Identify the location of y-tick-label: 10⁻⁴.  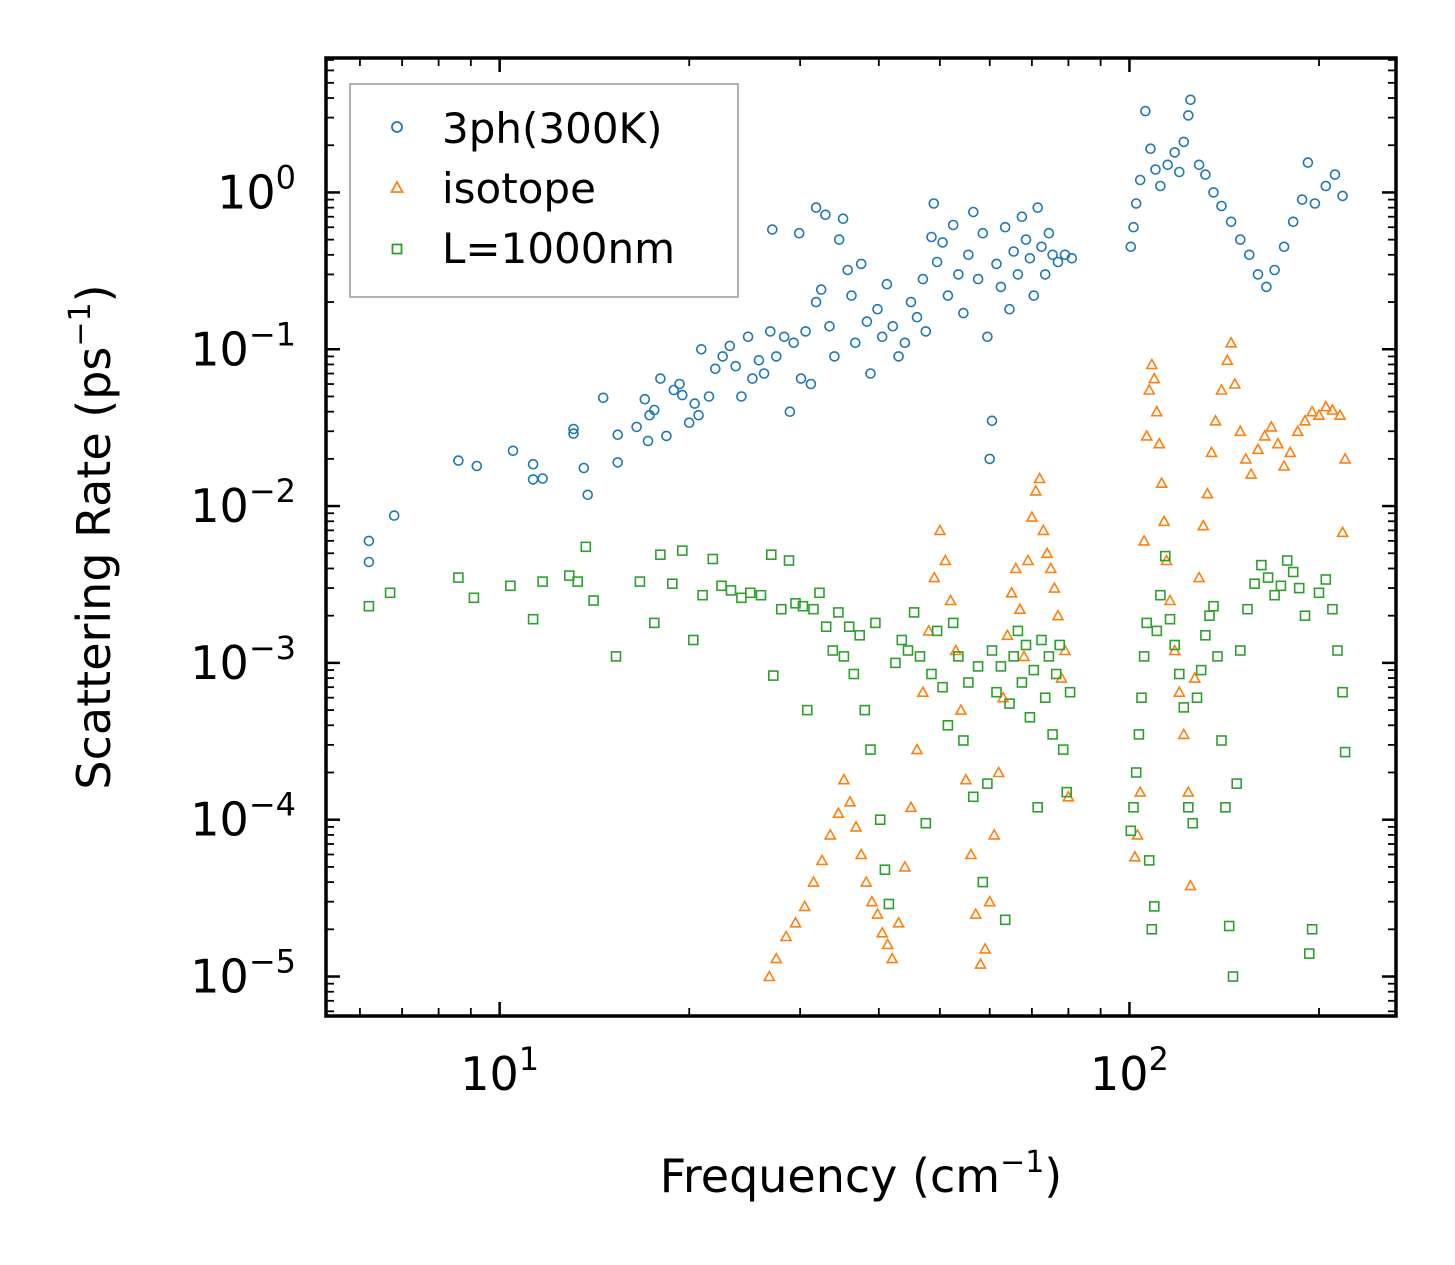
(243, 816).